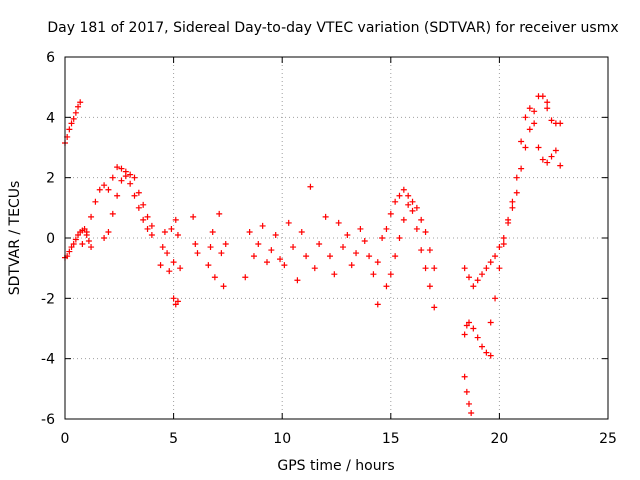 The height and width of the screenshot is (480, 640). I want to click on y-tick-label: -2, so click(48, 299).